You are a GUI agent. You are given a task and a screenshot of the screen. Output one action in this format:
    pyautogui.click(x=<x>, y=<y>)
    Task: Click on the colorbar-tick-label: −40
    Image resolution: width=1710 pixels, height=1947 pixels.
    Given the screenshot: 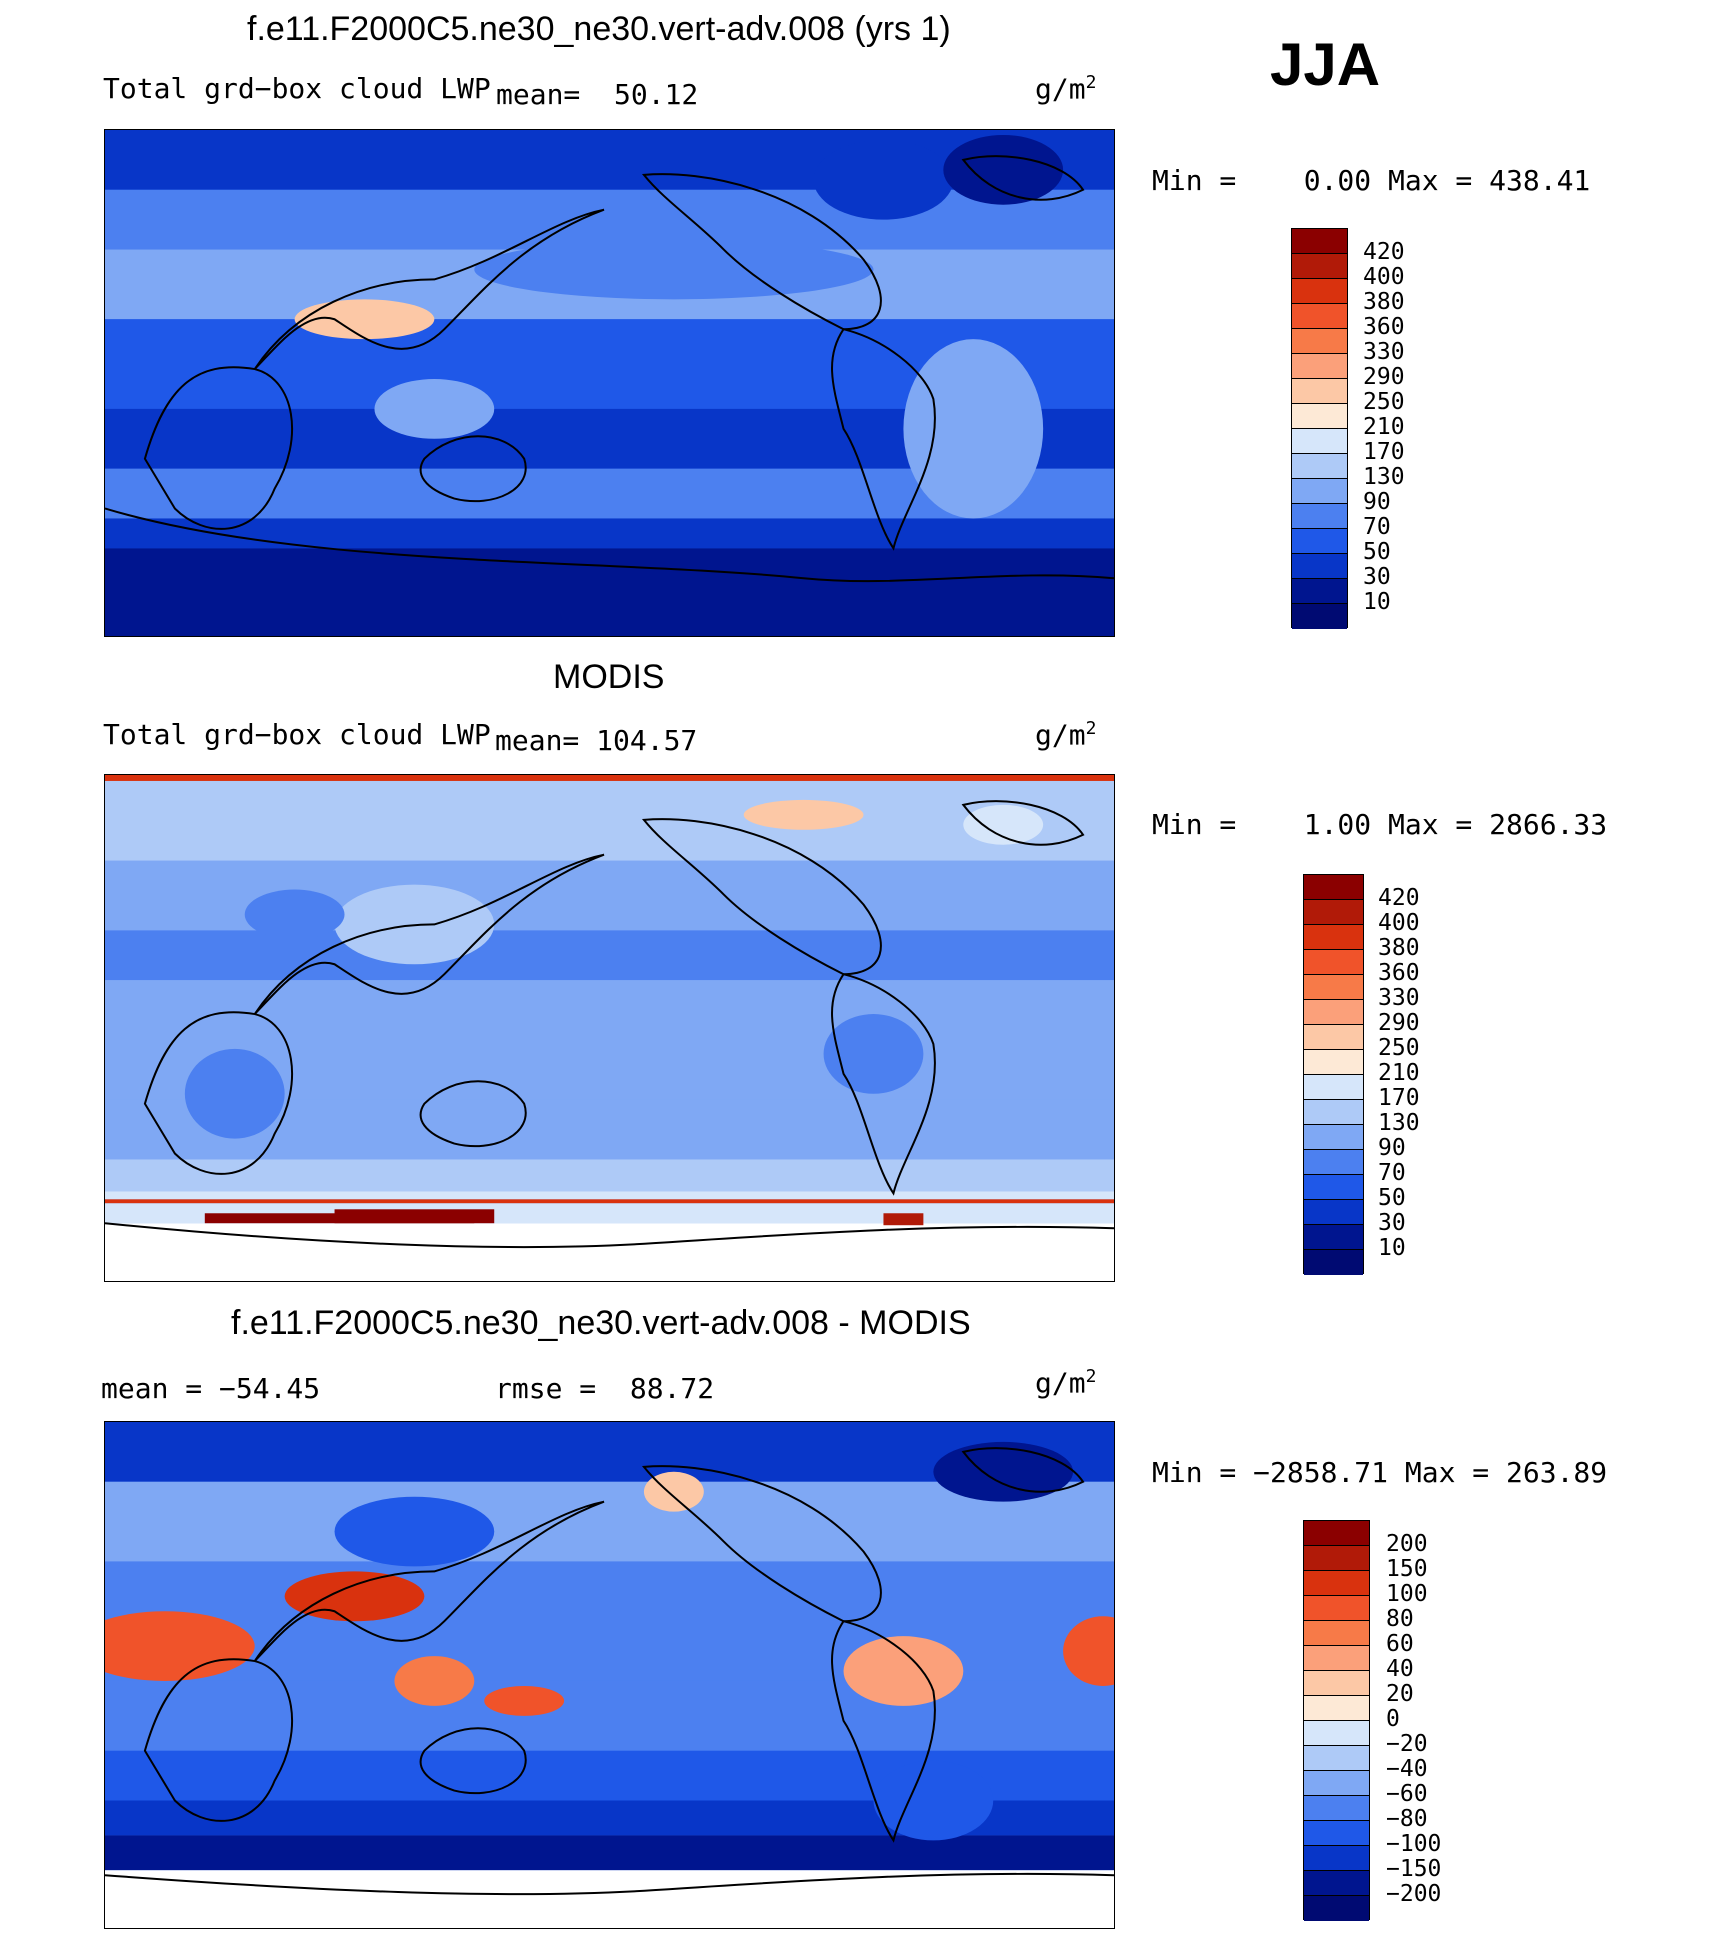 What is the action you would take?
    pyautogui.click(x=1407, y=1769)
    